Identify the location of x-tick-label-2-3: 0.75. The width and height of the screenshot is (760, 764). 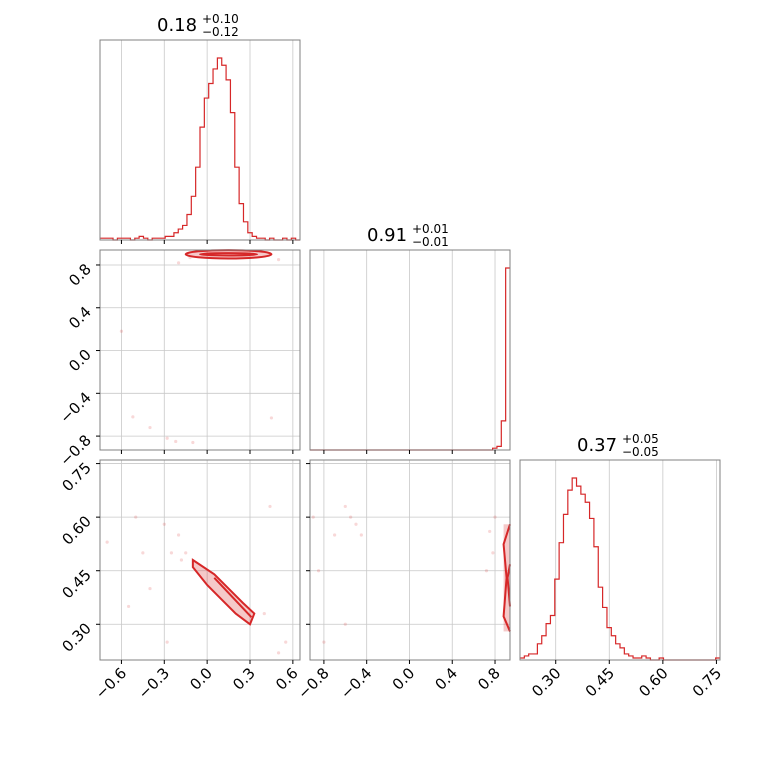
(707, 682).